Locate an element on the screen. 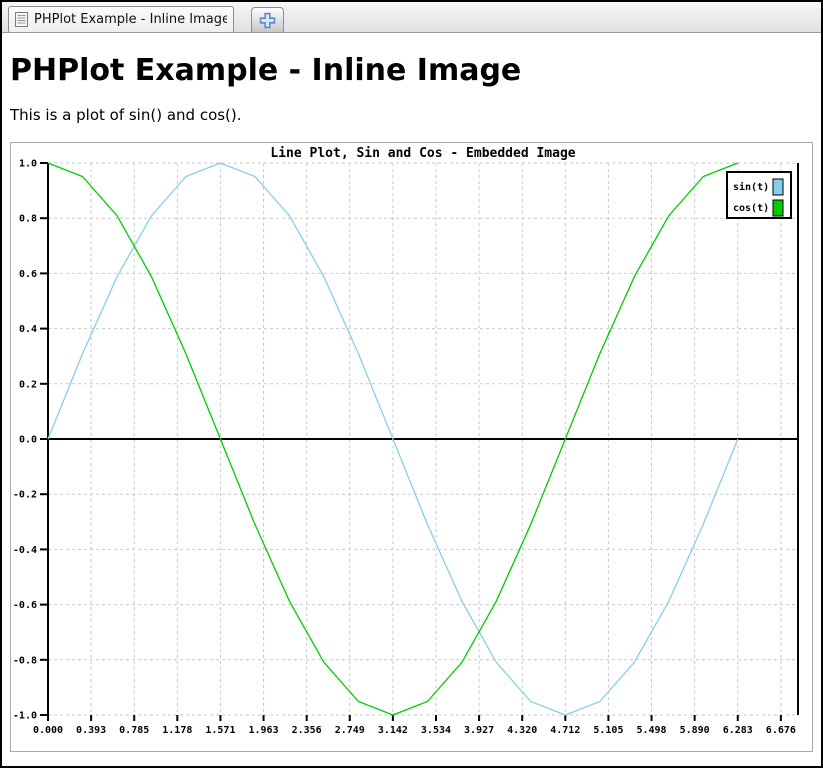 This screenshot has height=768, width=823. tab-bar: PHPlot Example - Inline Image is located at coordinates (411, 17).